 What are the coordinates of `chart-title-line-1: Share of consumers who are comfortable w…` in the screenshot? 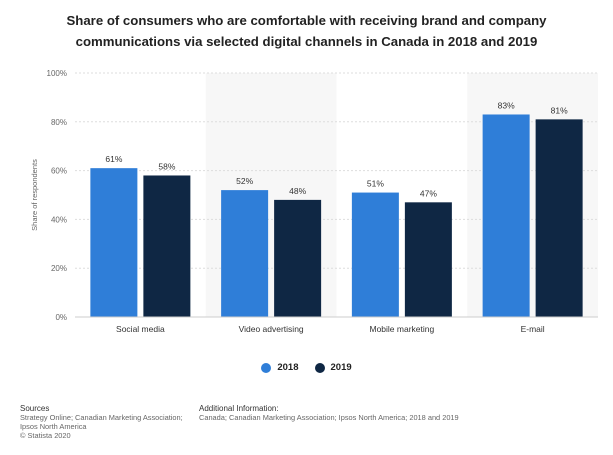 It's located at (306, 20).